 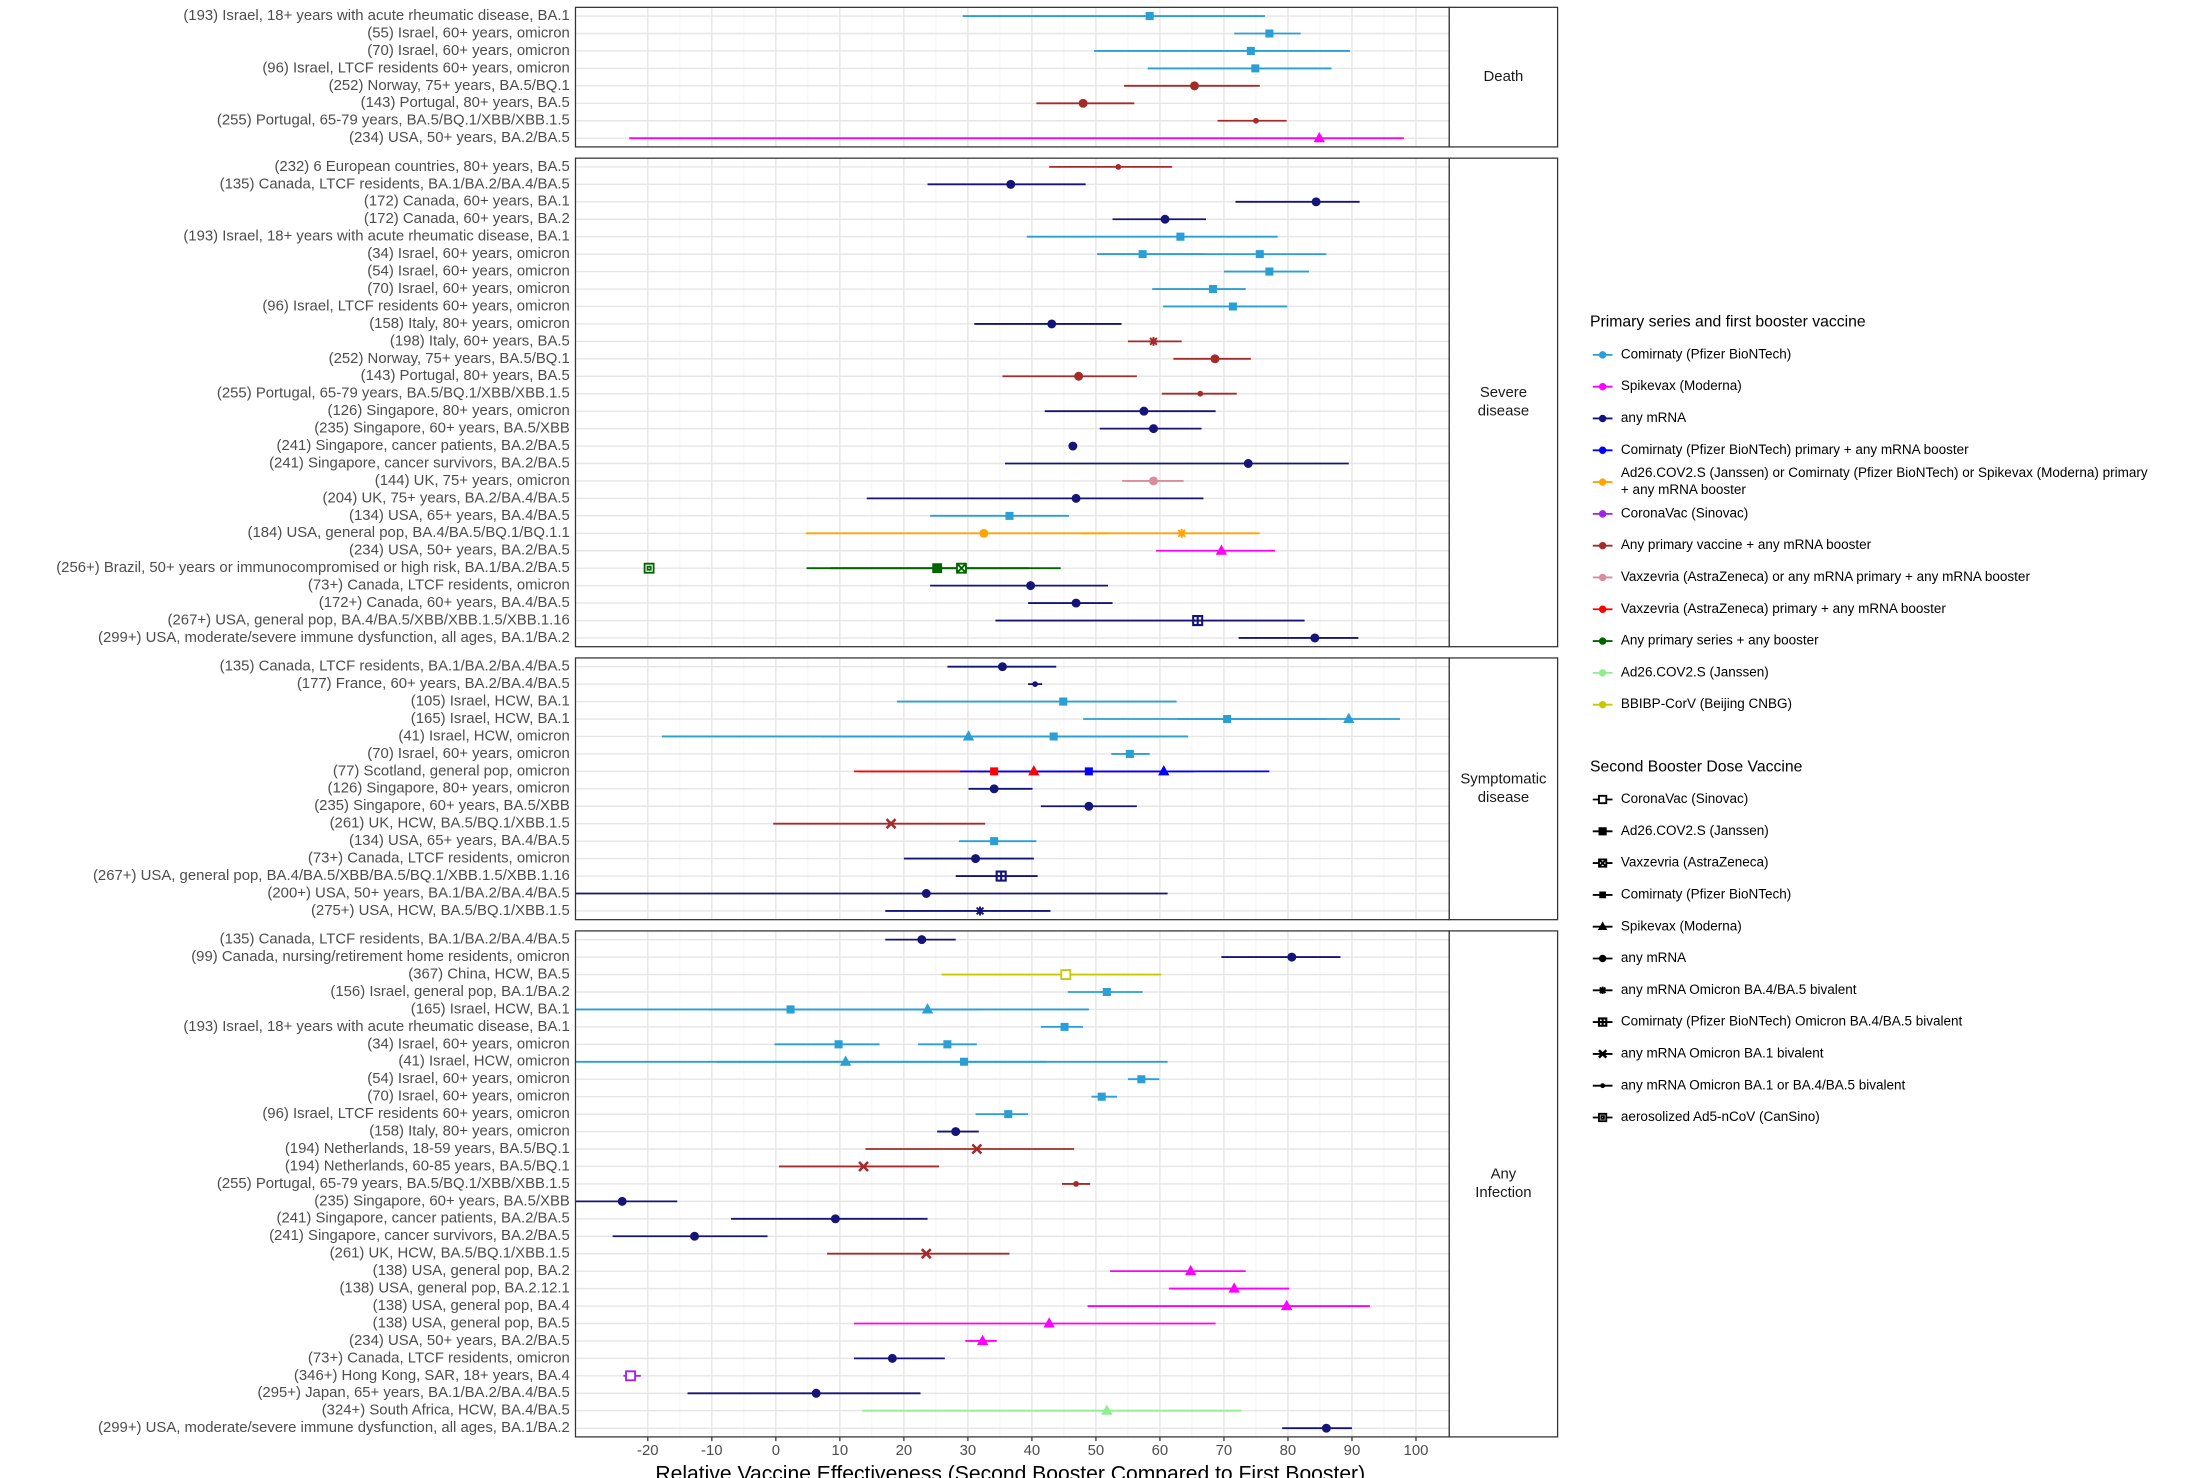 What do you see at coordinates (448, 411) in the screenshot?
I see `row-label: (126) Singapore, 80+ years, omicron` at bounding box center [448, 411].